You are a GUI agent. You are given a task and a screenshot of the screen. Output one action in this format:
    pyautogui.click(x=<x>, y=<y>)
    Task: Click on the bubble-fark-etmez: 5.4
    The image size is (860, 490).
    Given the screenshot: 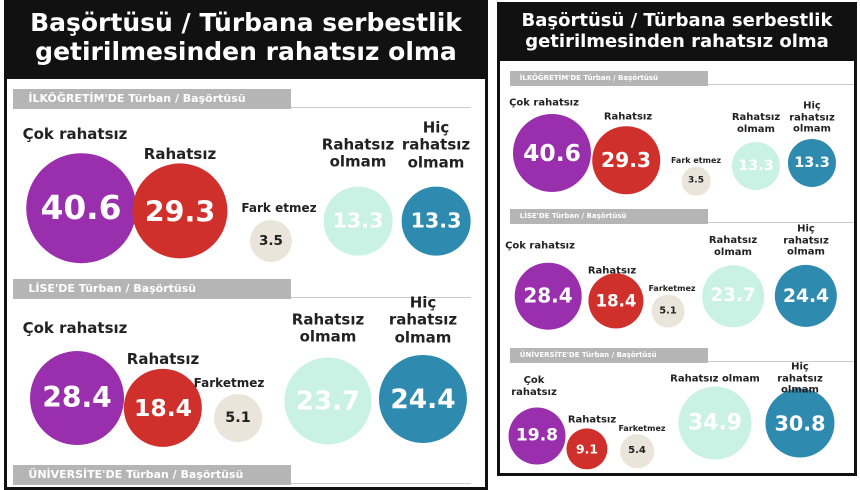 What is the action you would take?
    pyautogui.click(x=637, y=451)
    